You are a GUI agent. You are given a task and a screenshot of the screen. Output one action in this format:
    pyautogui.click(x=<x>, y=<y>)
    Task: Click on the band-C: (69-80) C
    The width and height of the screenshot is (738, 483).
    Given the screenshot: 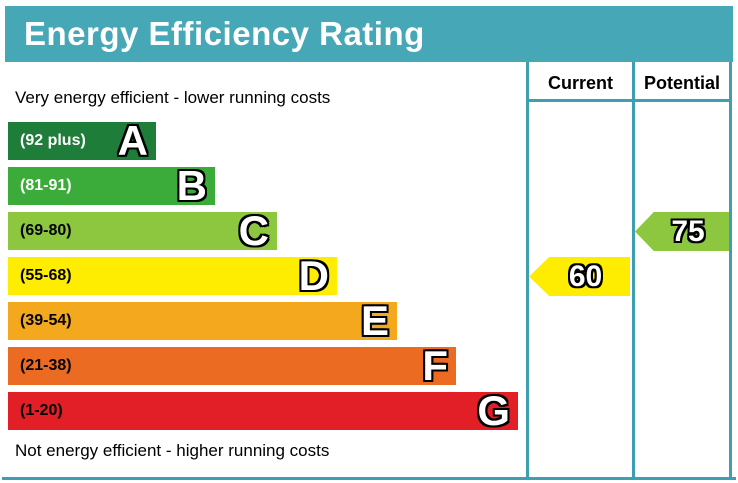 What is the action you would take?
    pyautogui.click(x=142, y=230)
    